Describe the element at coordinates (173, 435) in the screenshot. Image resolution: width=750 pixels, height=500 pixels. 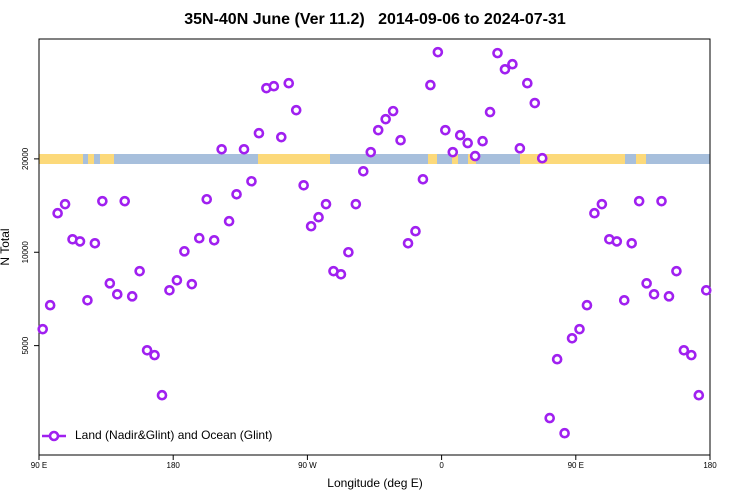
I see `legend-label: Land (Nadir&Glint) and Ocean (Glint)` at that location.